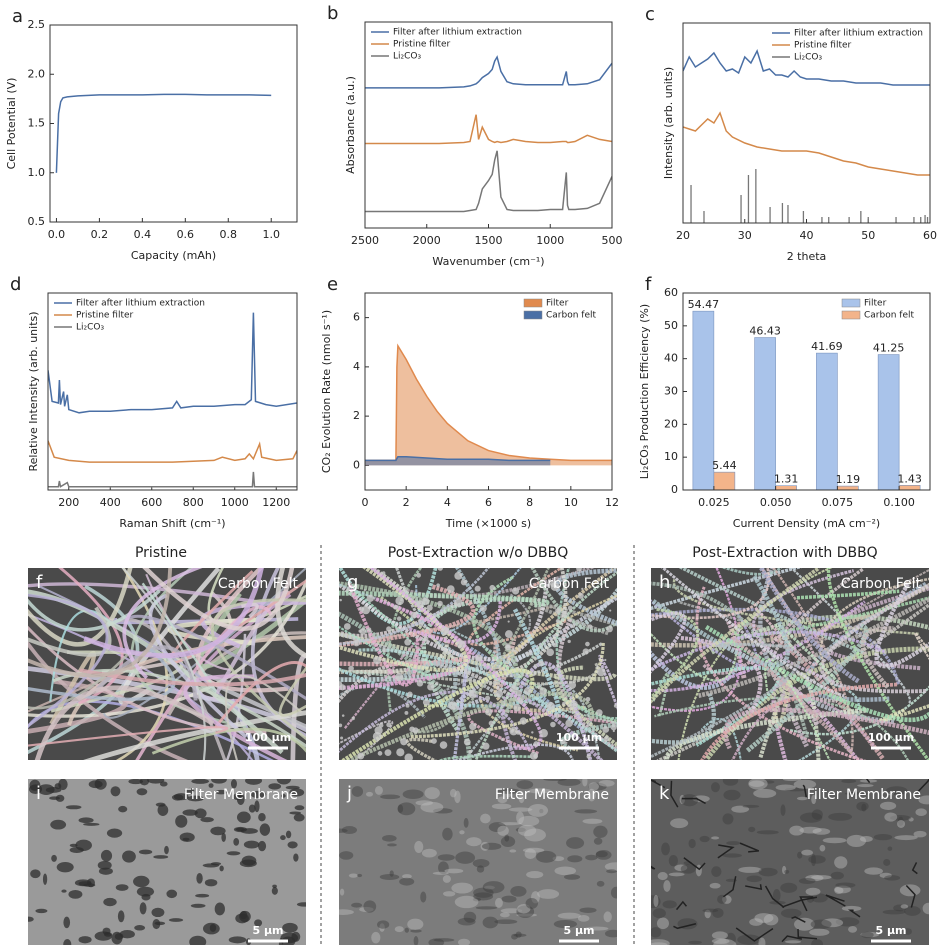 The width and height of the screenshot is (945, 945). Describe the element at coordinates (17, 16) in the screenshot. I see `panel-letter: a` at that location.